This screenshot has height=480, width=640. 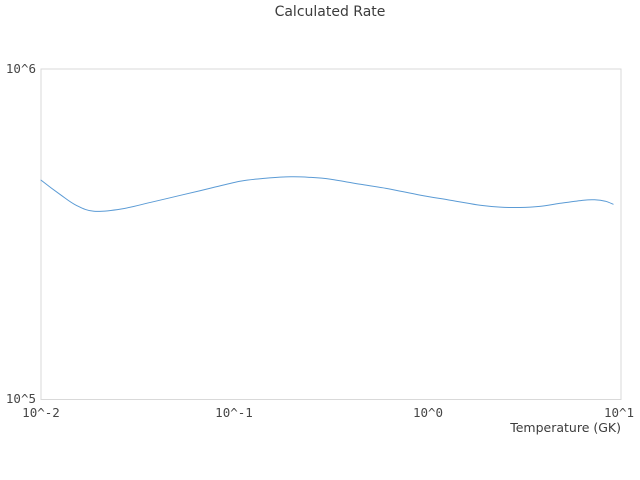 I want to click on x-tick-label-1e0: 10^0, so click(x=428, y=412).